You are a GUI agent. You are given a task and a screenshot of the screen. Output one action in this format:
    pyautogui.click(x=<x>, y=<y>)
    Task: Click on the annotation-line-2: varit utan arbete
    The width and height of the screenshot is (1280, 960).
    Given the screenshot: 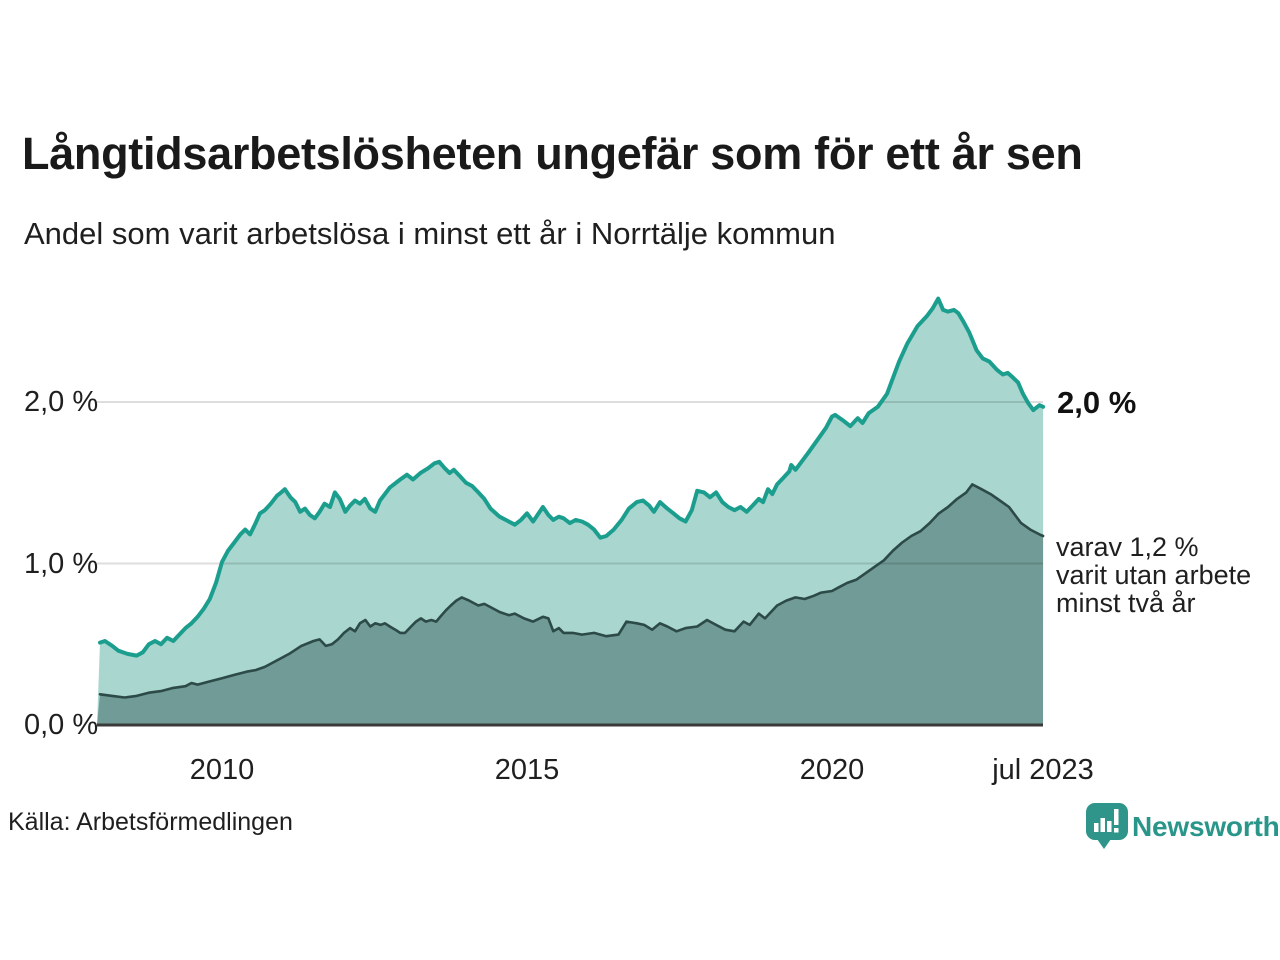 What is the action you would take?
    pyautogui.click(x=1154, y=575)
    